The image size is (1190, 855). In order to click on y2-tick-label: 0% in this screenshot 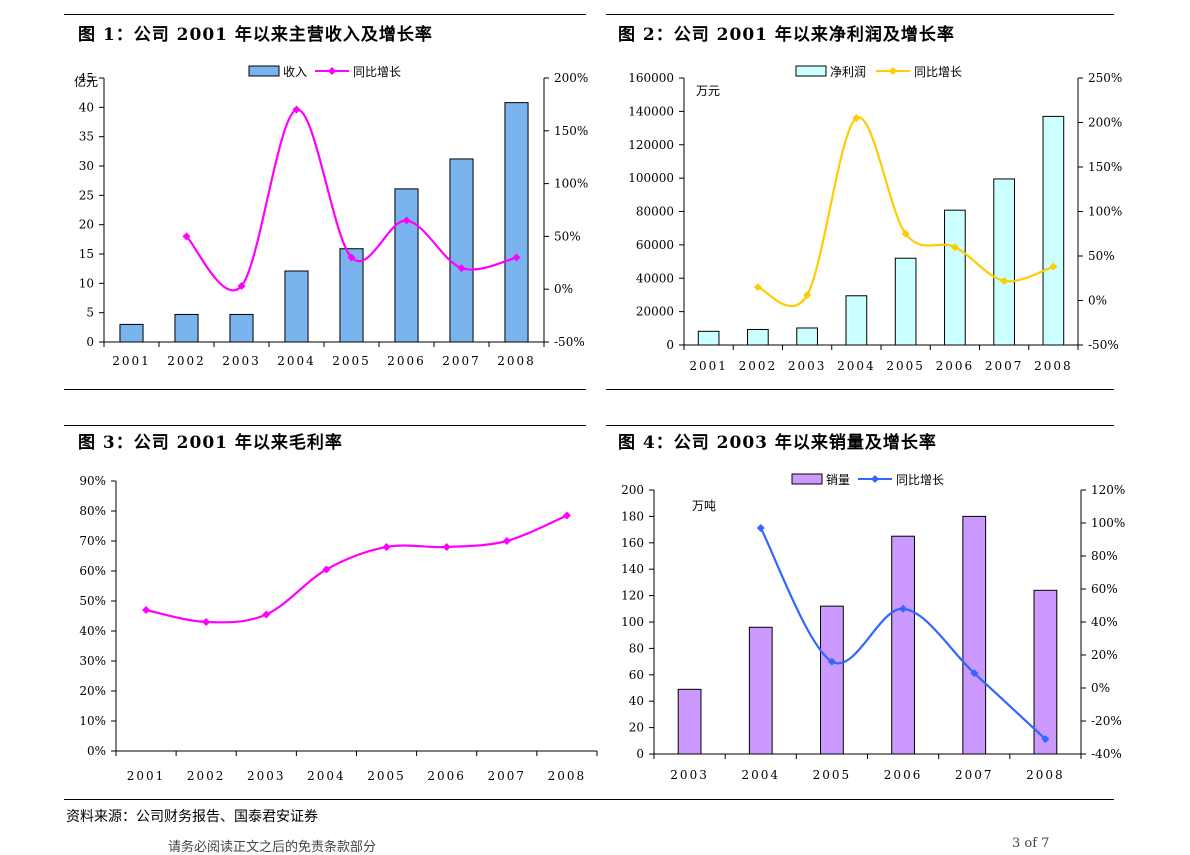, I will do `click(563, 289)`.